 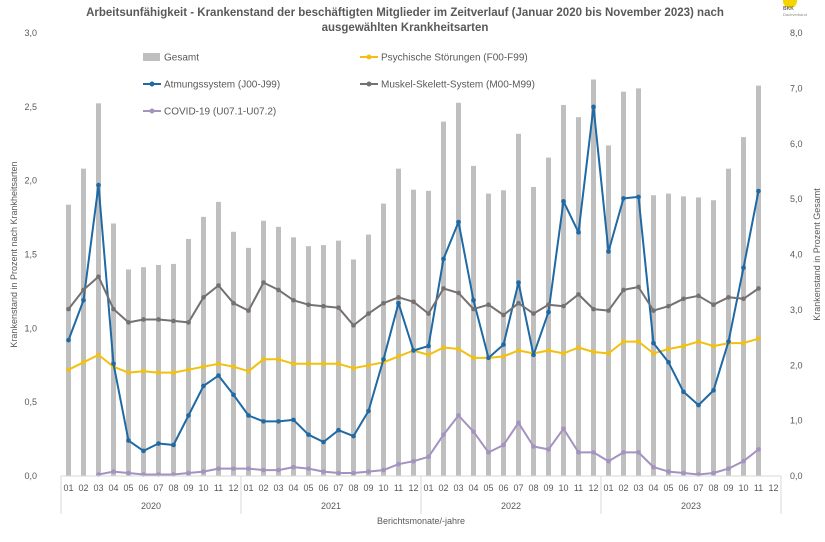 I want to click on bar-gesamt-06/2021, so click(x=323, y=360).